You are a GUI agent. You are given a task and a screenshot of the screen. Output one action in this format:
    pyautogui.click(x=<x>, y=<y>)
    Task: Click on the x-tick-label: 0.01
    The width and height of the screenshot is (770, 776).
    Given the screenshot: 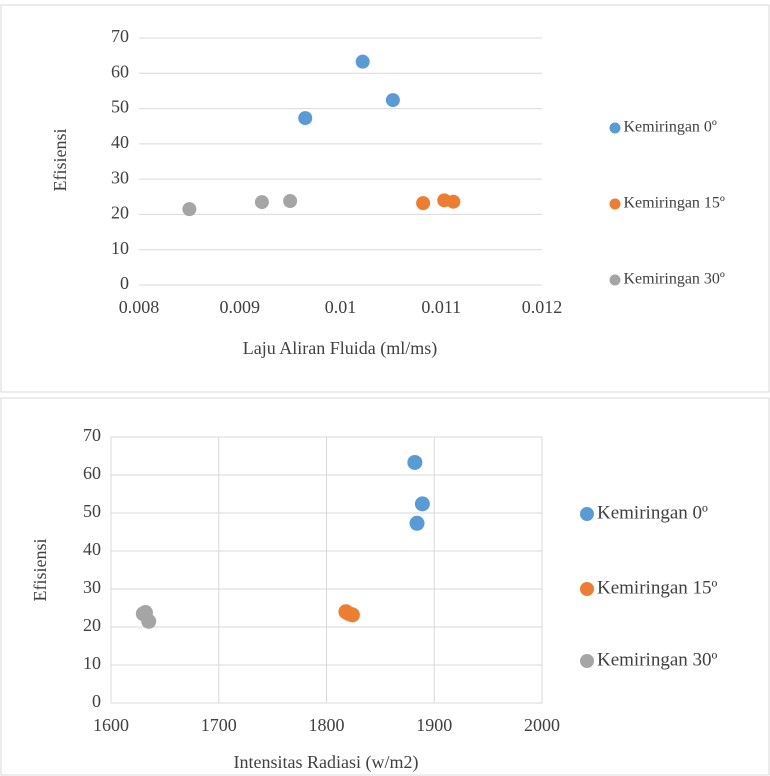 What is the action you would take?
    pyautogui.click(x=341, y=307)
    